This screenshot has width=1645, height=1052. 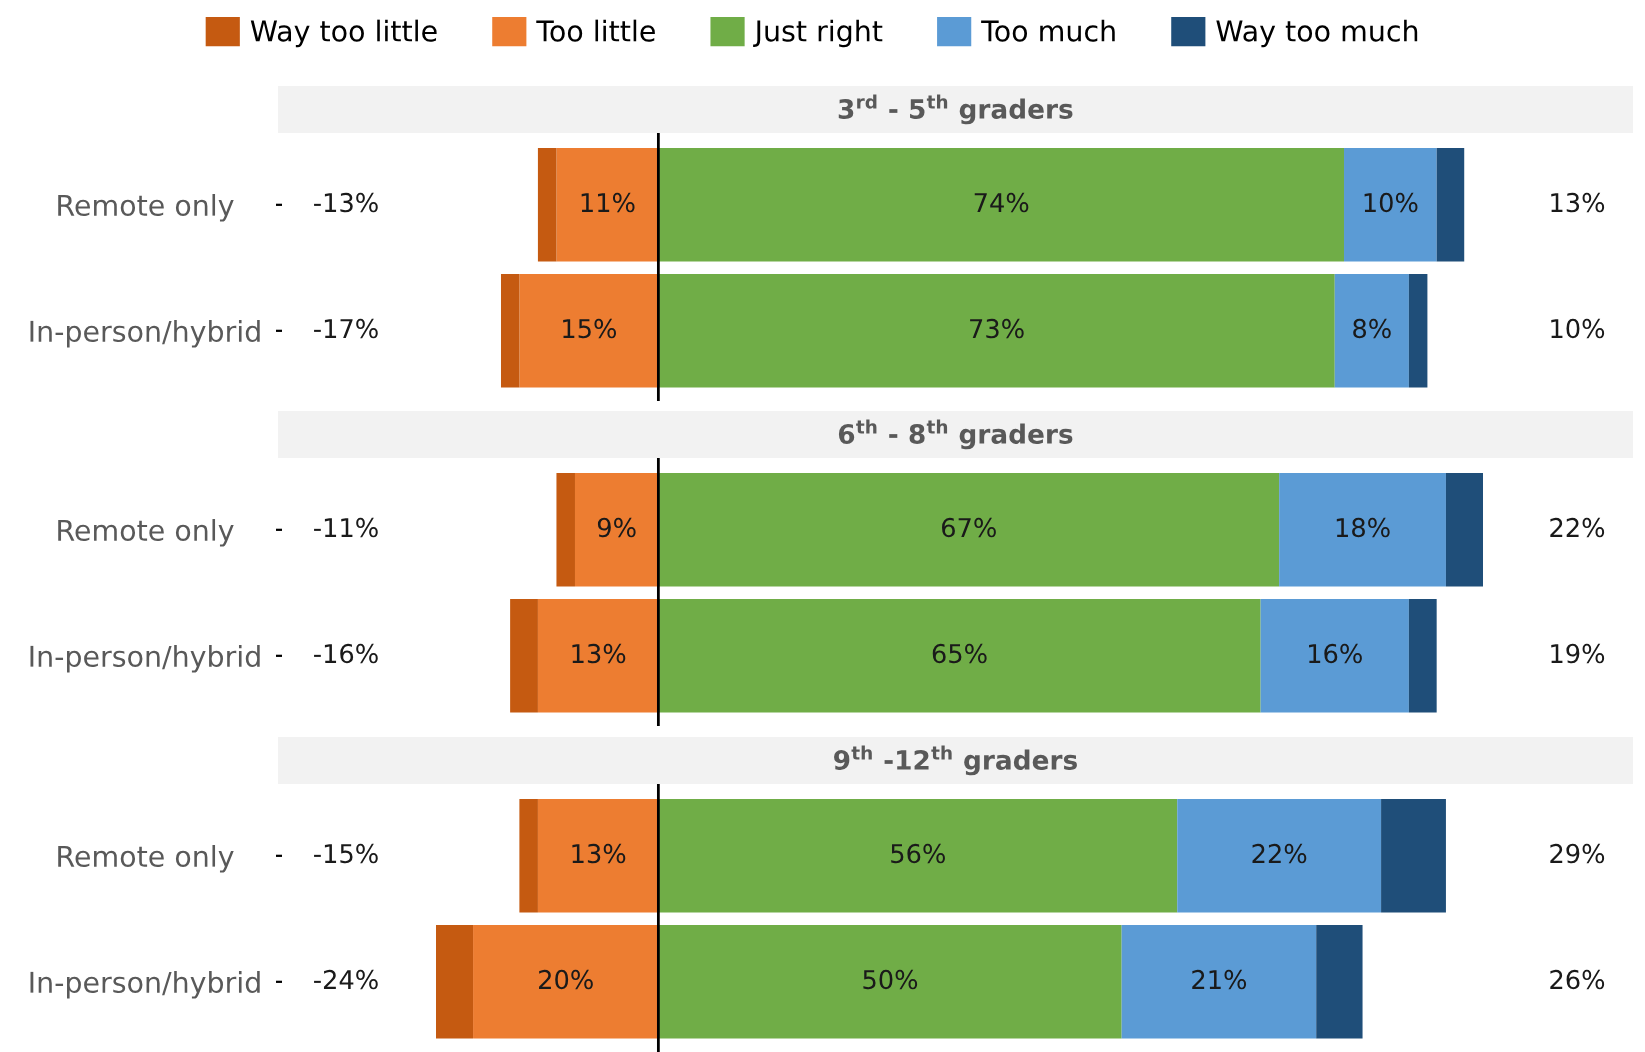 I want to click on text: -16%, so click(x=346, y=653).